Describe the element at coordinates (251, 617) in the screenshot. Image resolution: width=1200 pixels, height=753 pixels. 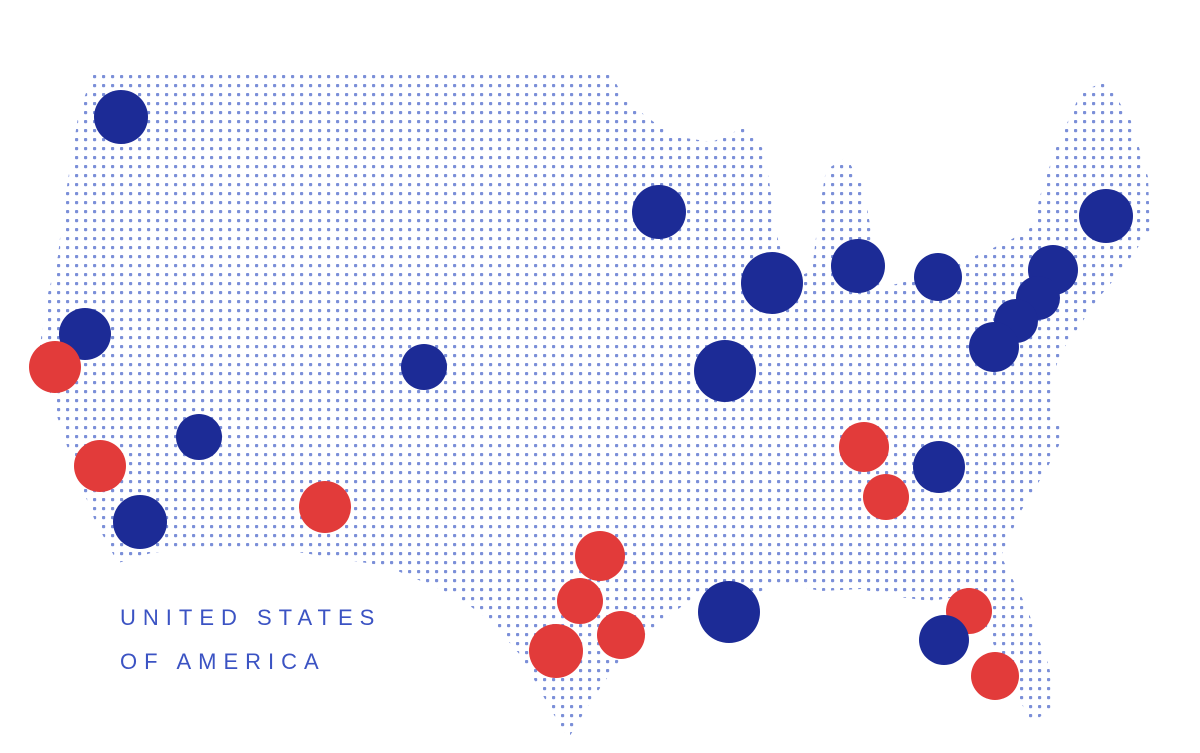
I see `map-title-line1: UNITED STATES` at that location.